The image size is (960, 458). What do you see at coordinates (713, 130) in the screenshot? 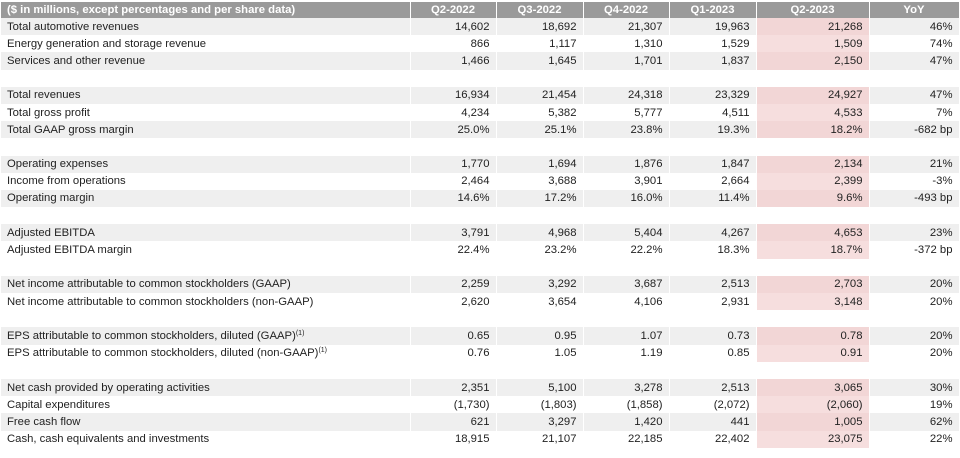
I see `value-cell: 19.3%` at bounding box center [713, 130].